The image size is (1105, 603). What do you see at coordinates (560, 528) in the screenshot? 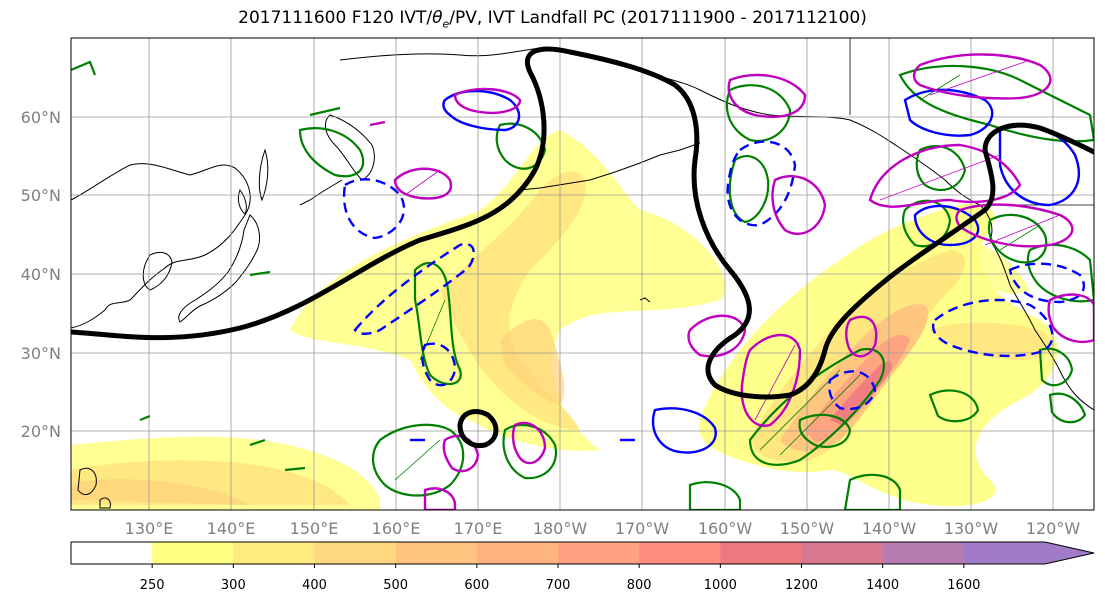
I see `lon-tick-180w: 180°W` at bounding box center [560, 528].